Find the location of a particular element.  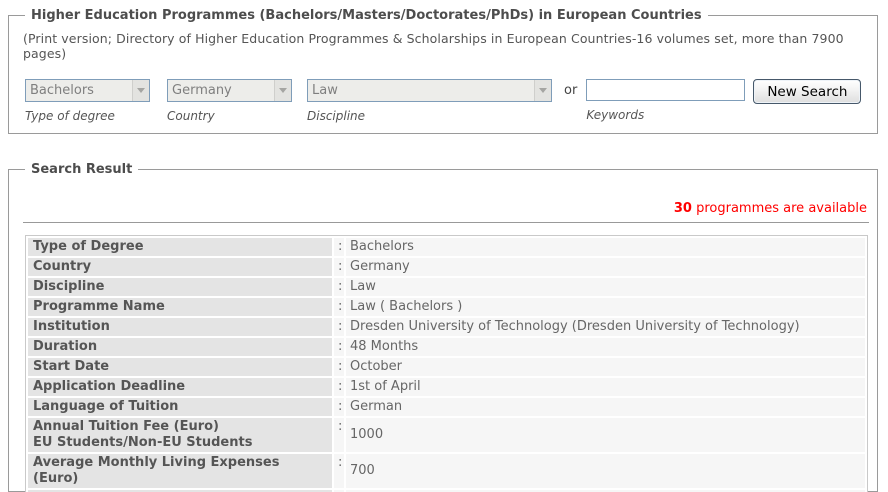

row-application-deadline: Application Deadline : 1st of April is located at coordinates (446, 387).